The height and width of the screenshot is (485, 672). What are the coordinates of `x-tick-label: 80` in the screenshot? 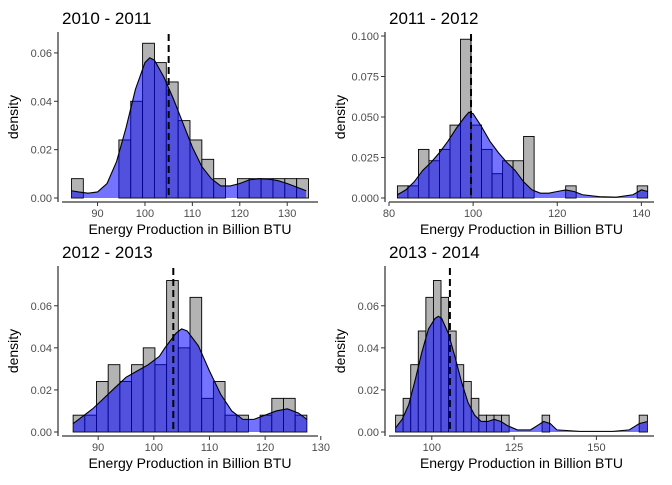 It's located at (389, 214).